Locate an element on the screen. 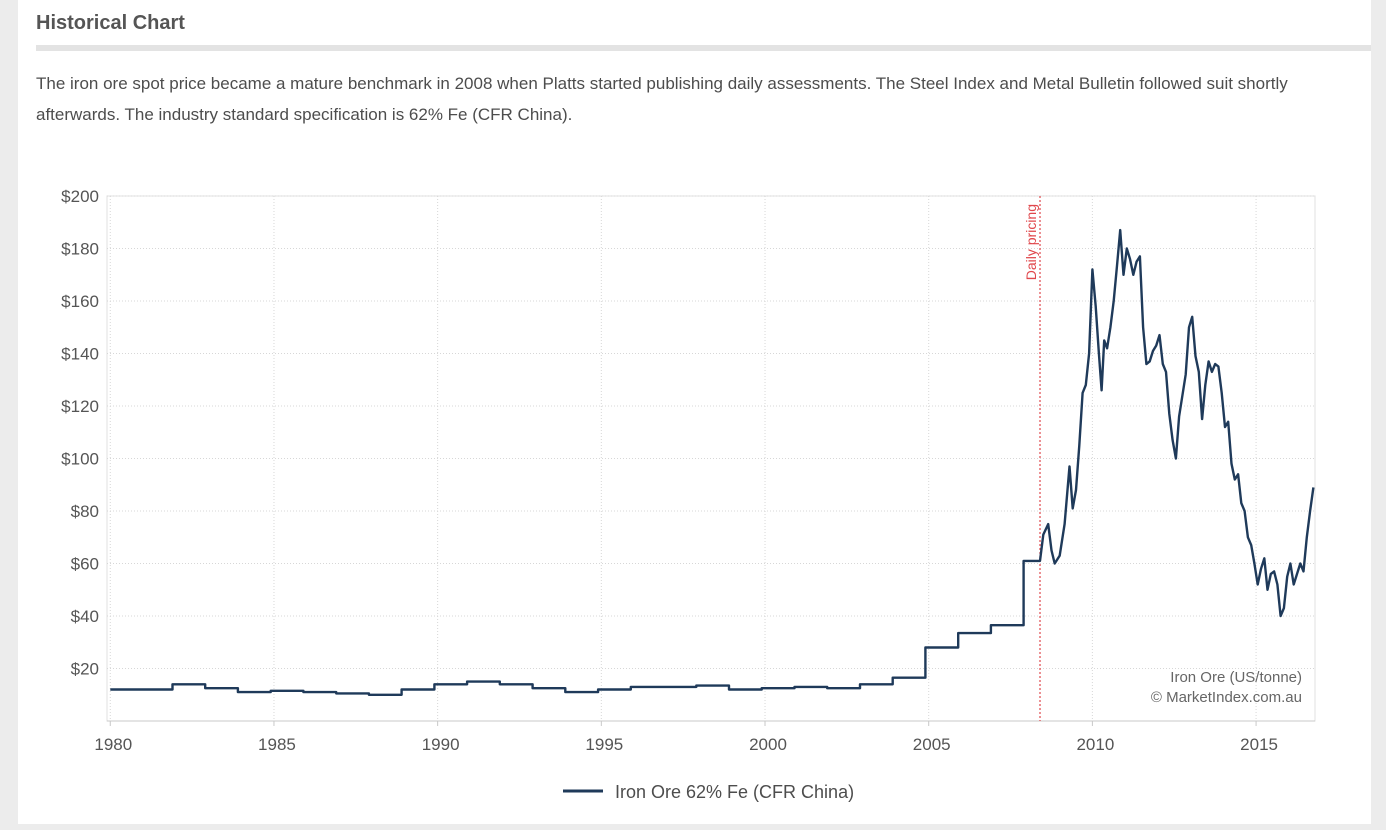 This screenshot has width=1386, height=830. x-tick-label: 2010 is located at coordinates (1095, 744).